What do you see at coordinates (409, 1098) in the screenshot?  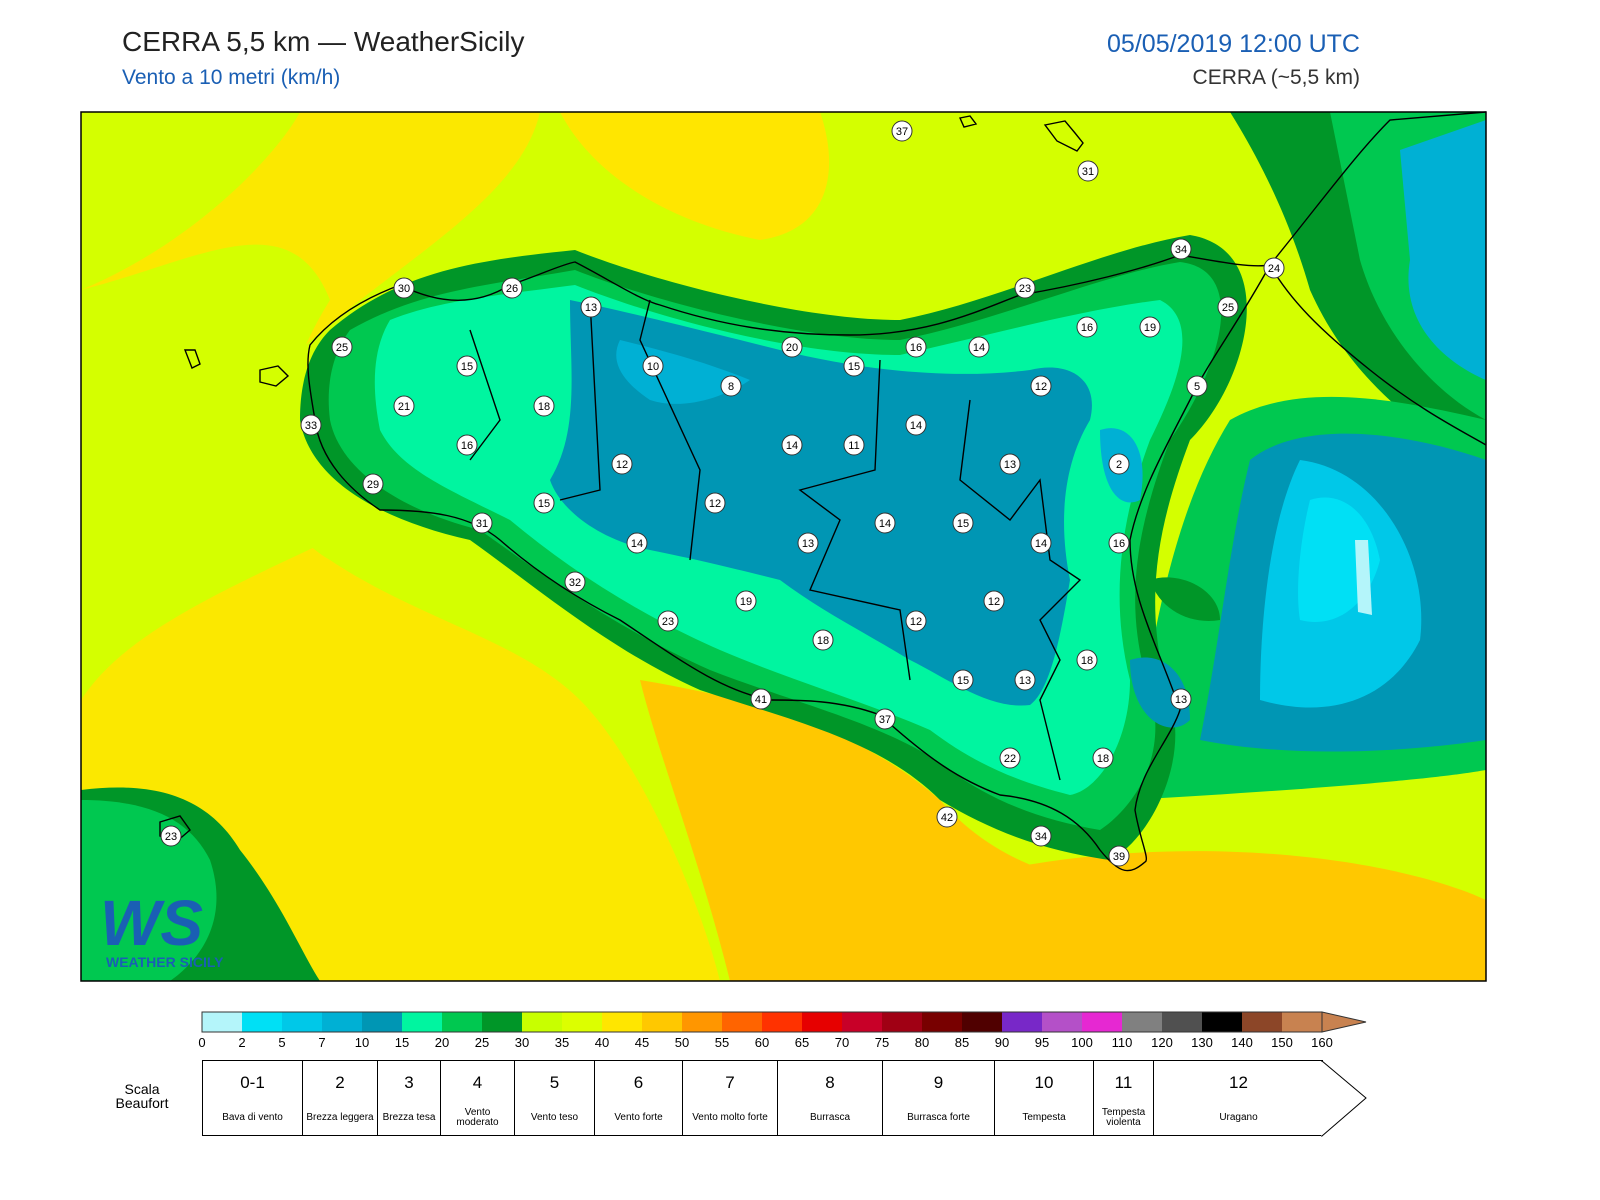 I see `beaufort-level: 3 Brezza tesa` at bounding box center [409, 1098].